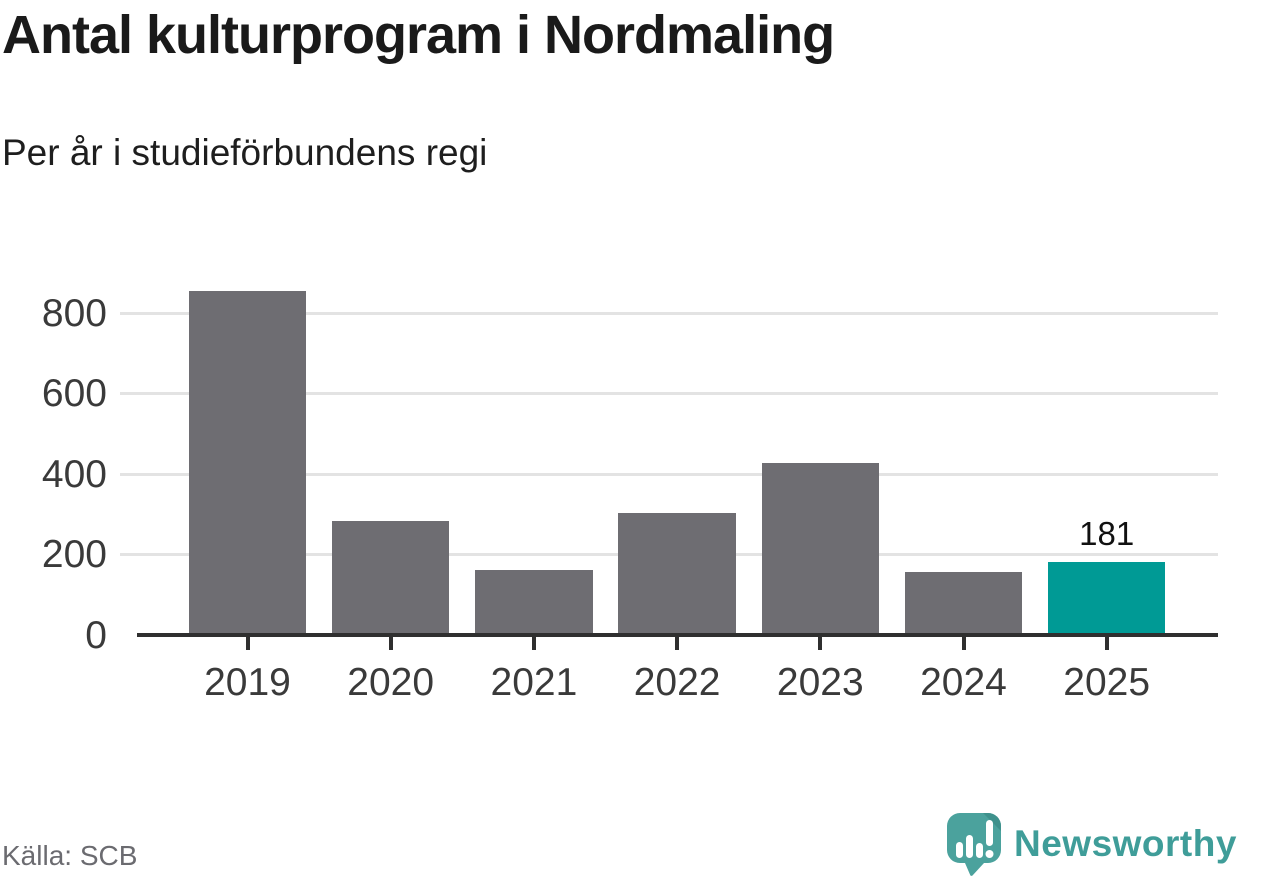 This screenshot has width=1262, height=879. Describe the element at coordinates (677, 643) in the screenshot. I see `x-axis-tick-2022` at that location.